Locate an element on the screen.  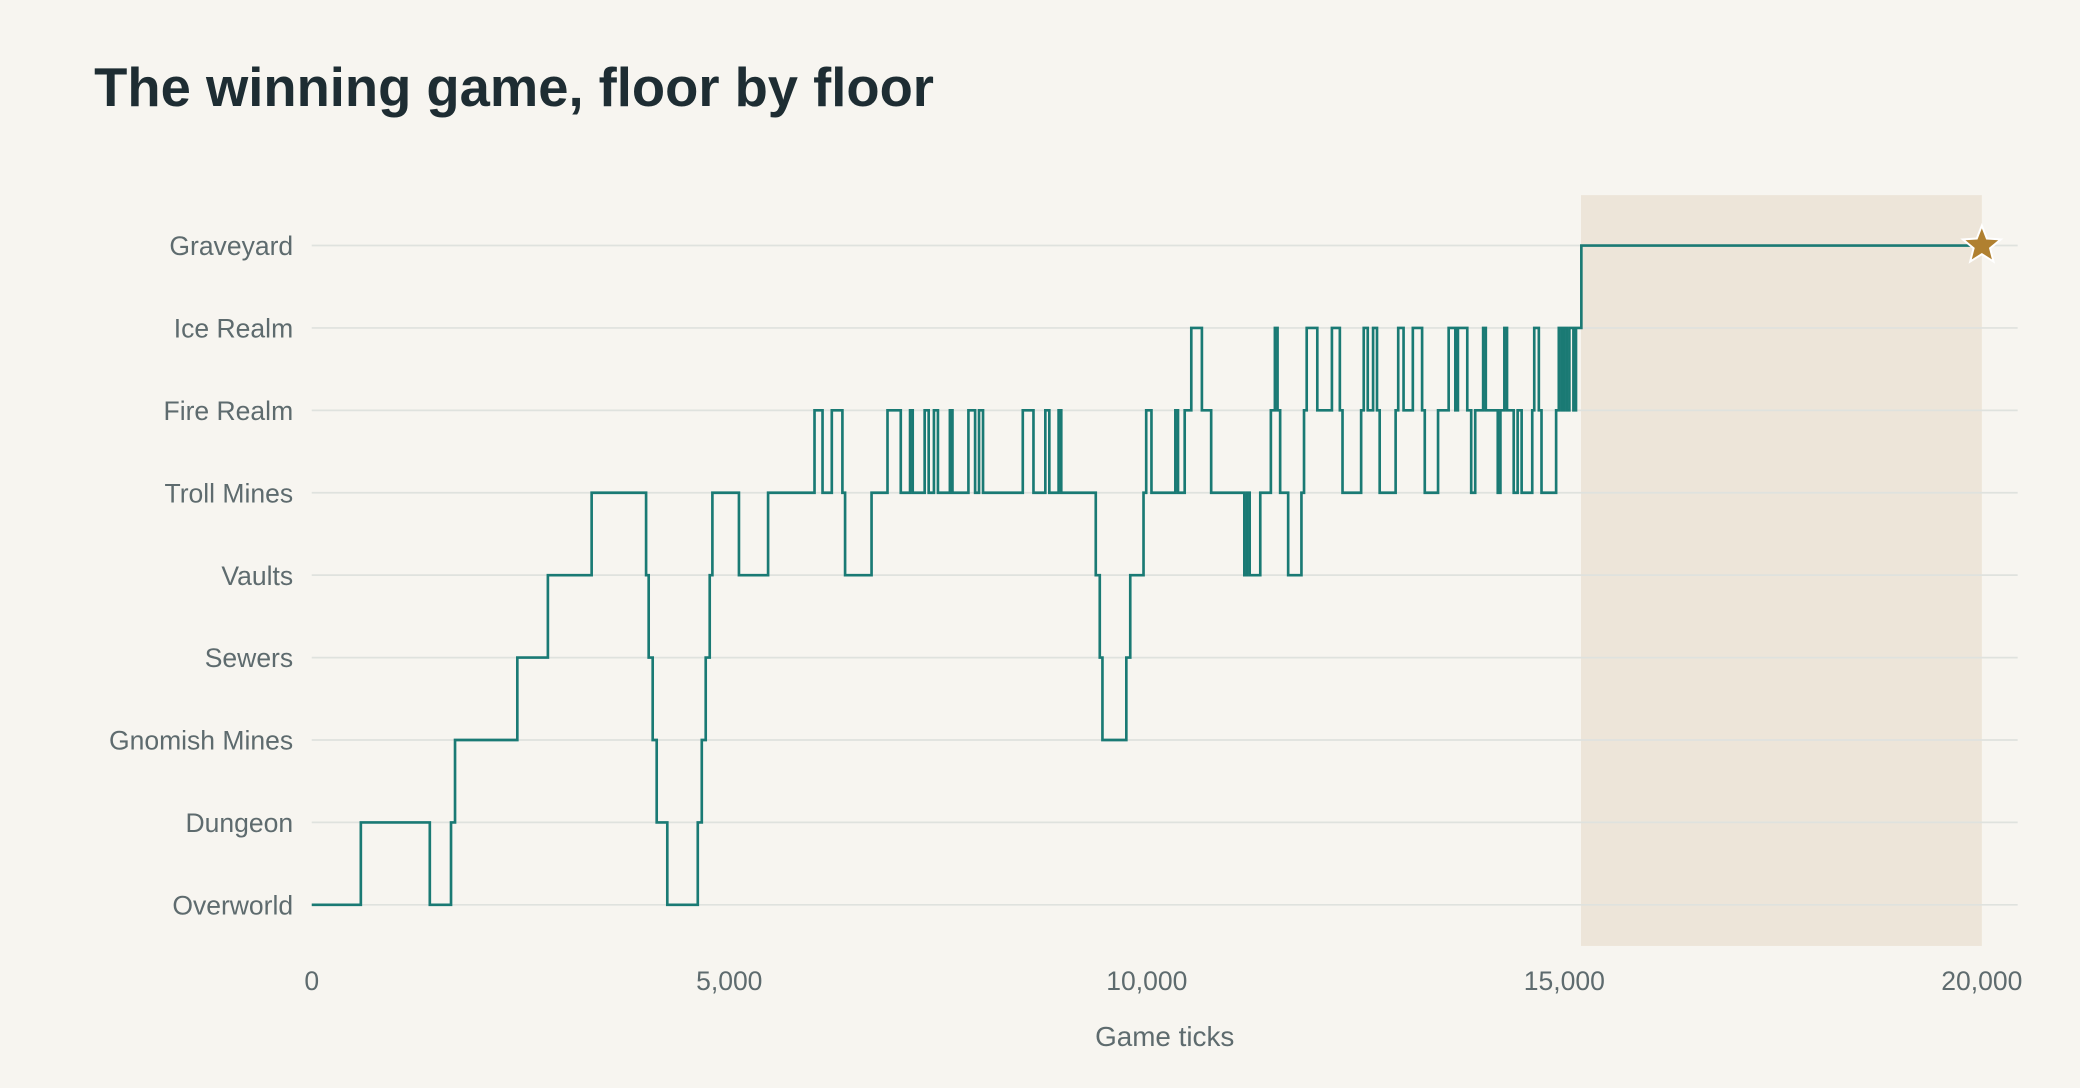
end-marker is located at coordinates (1982, 243).